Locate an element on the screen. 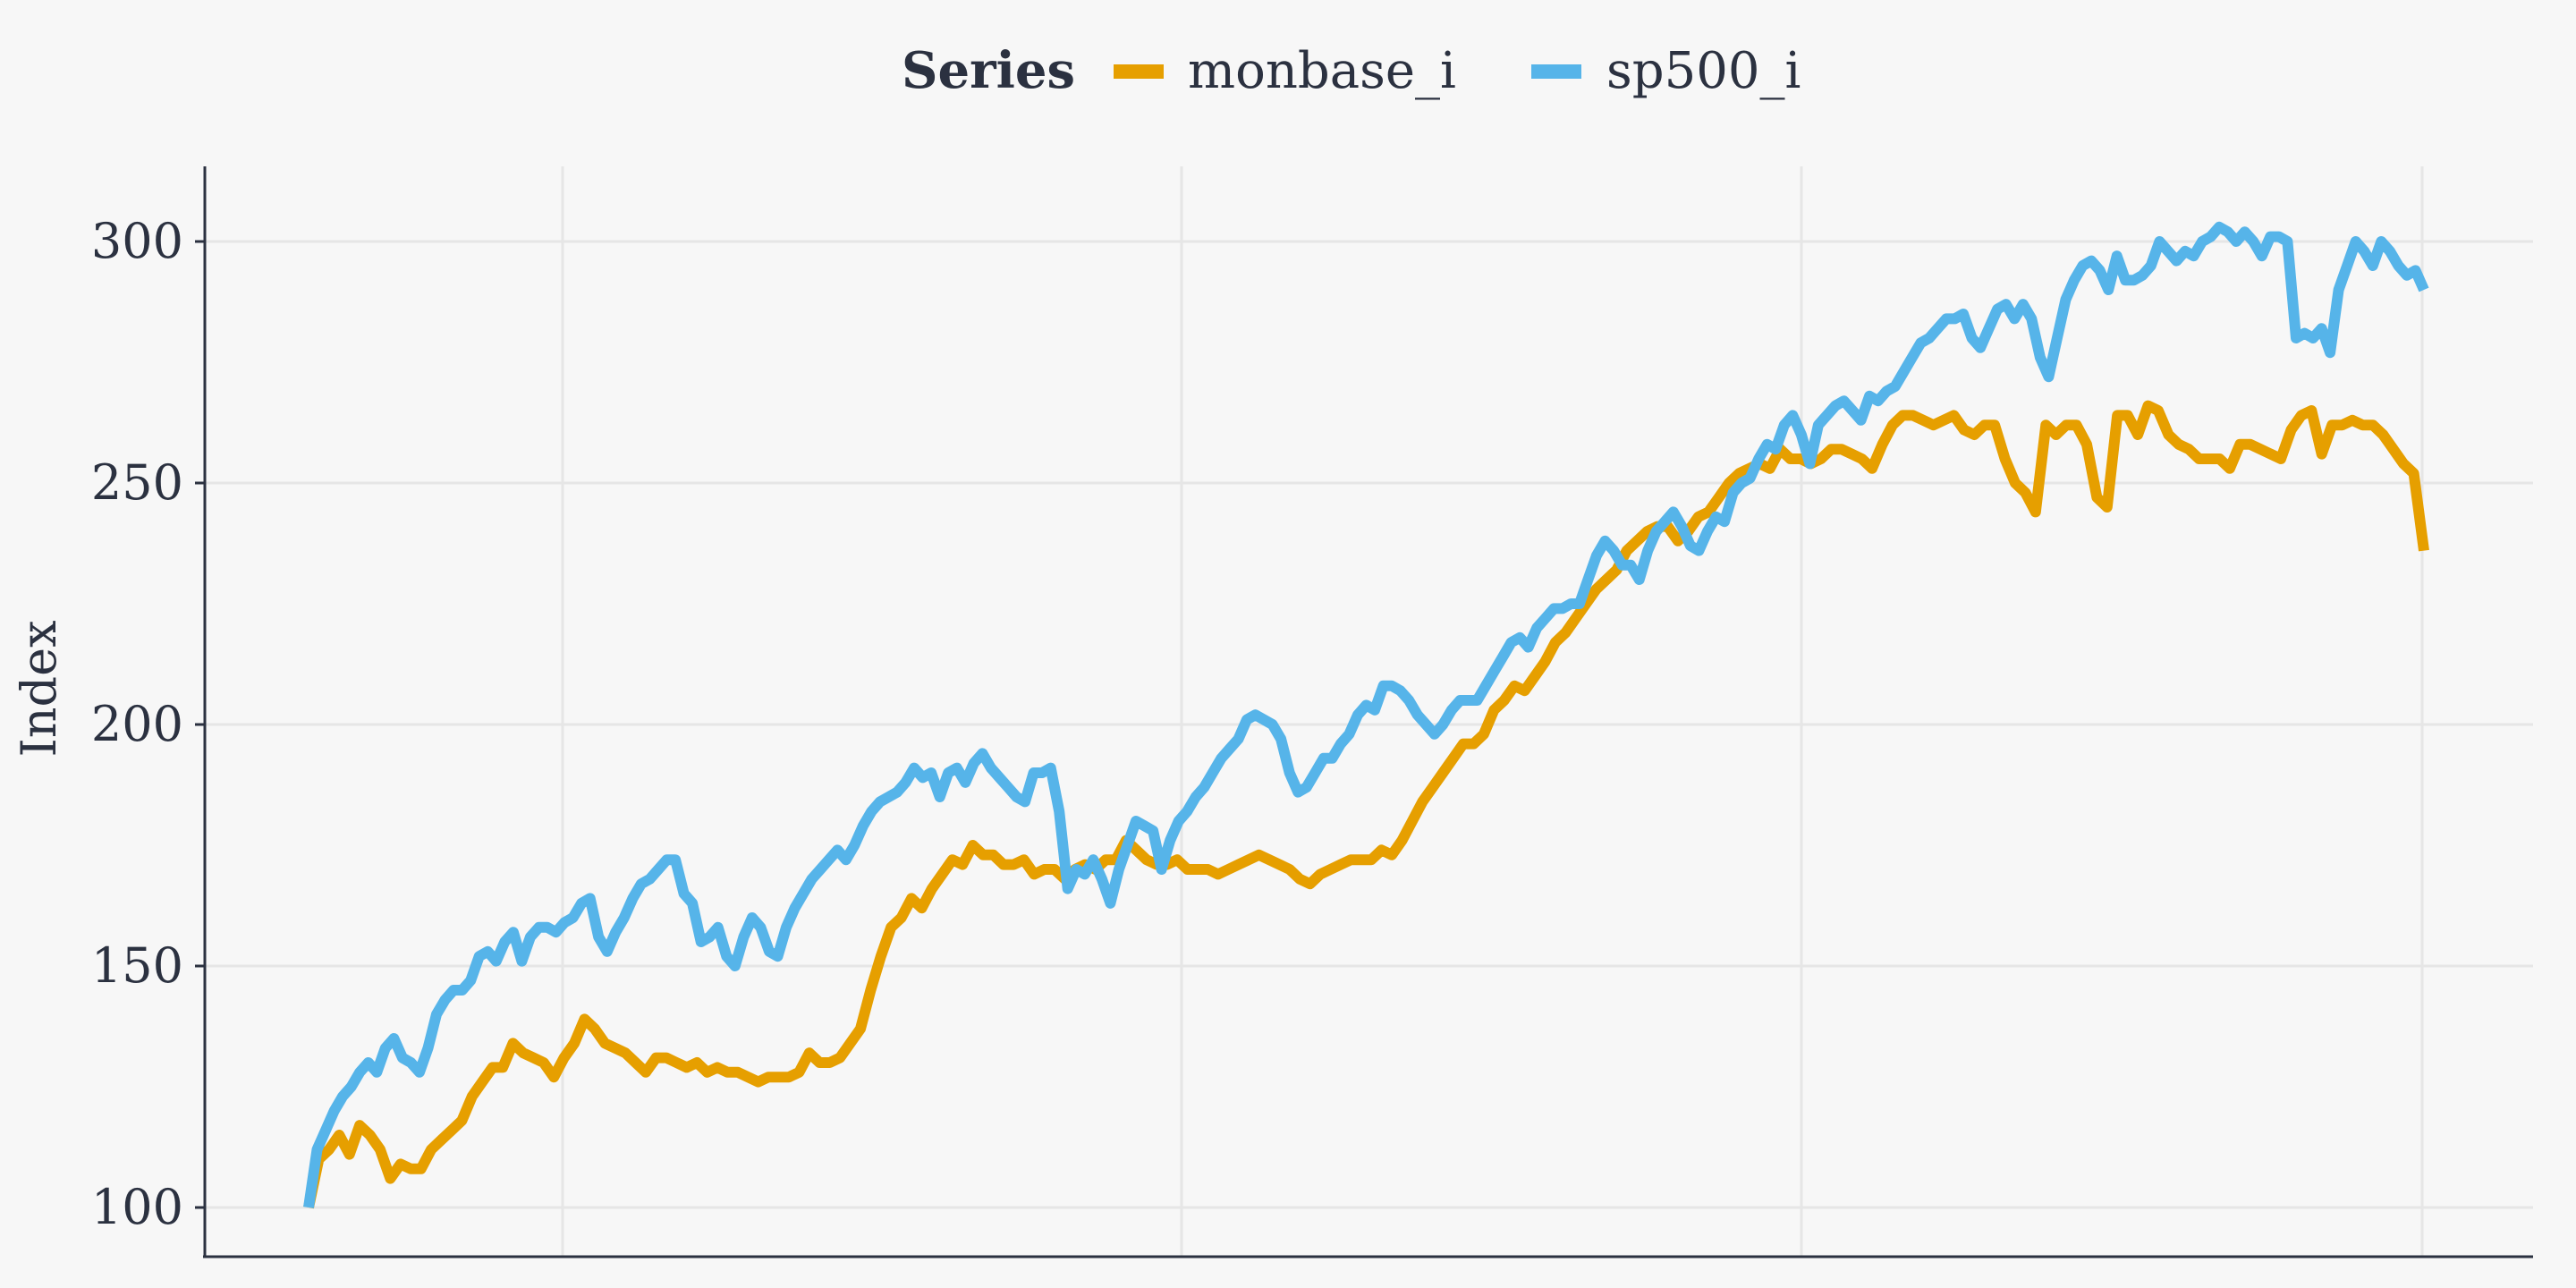 This screenshot has width=2576, height=1288. y-tick-group: 100 150 200 250 300 is located at coordinates (148, 724).